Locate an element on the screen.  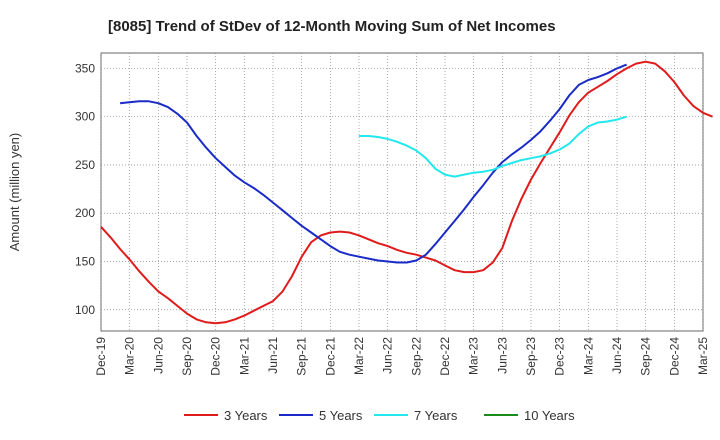
x-tick-label: Mar-25 is located at coordinates (703, 356).